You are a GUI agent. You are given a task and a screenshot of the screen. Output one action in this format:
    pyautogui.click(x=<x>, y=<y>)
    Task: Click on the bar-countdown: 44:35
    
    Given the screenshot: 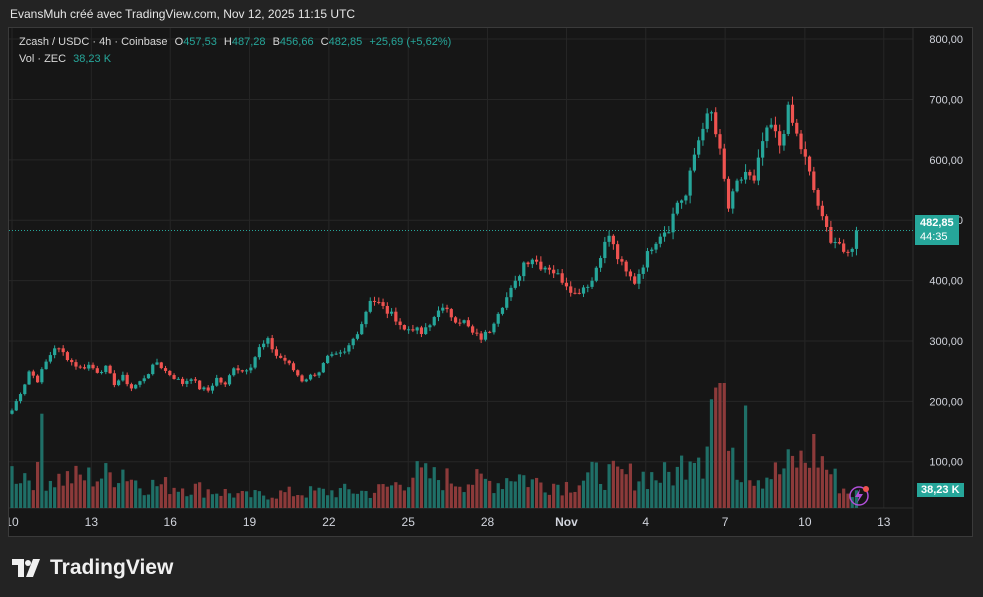 What is the action you would take?
    pyautogui.click(x=934, y=237)
    